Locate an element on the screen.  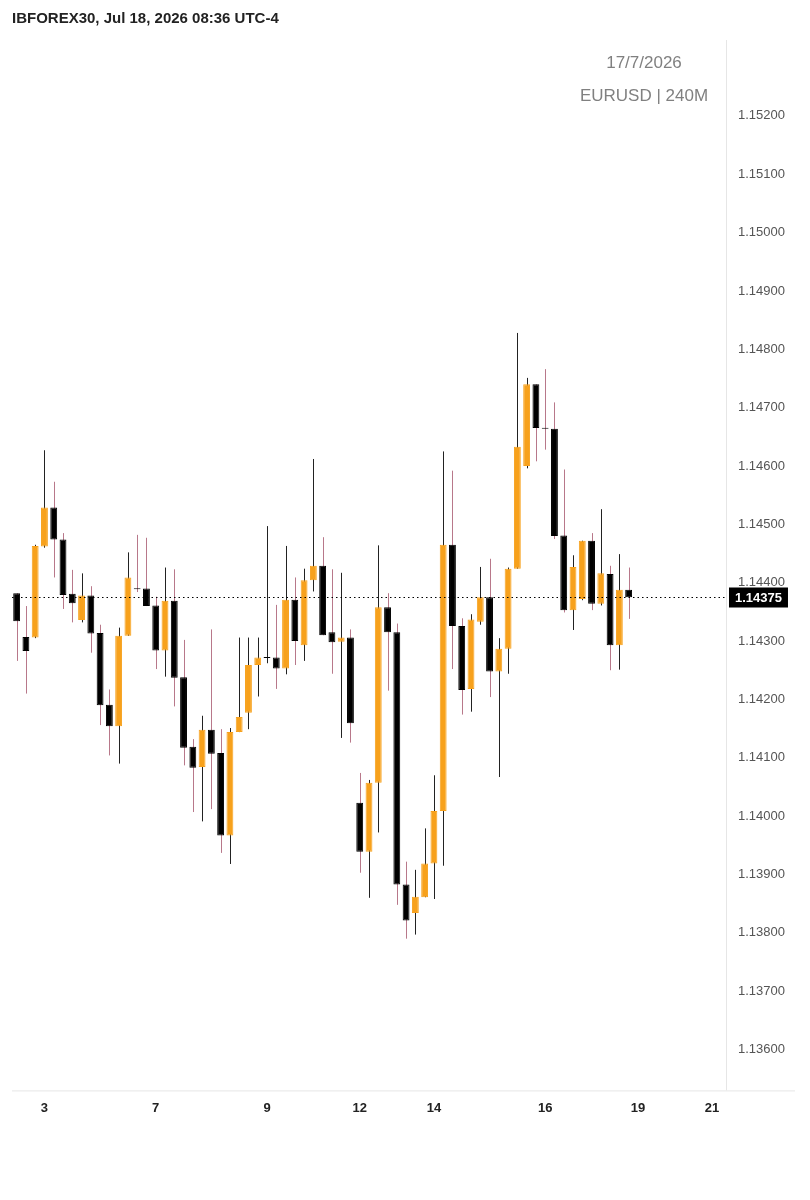
x-tick-label: 3 is located at coordinates (44, 1107).